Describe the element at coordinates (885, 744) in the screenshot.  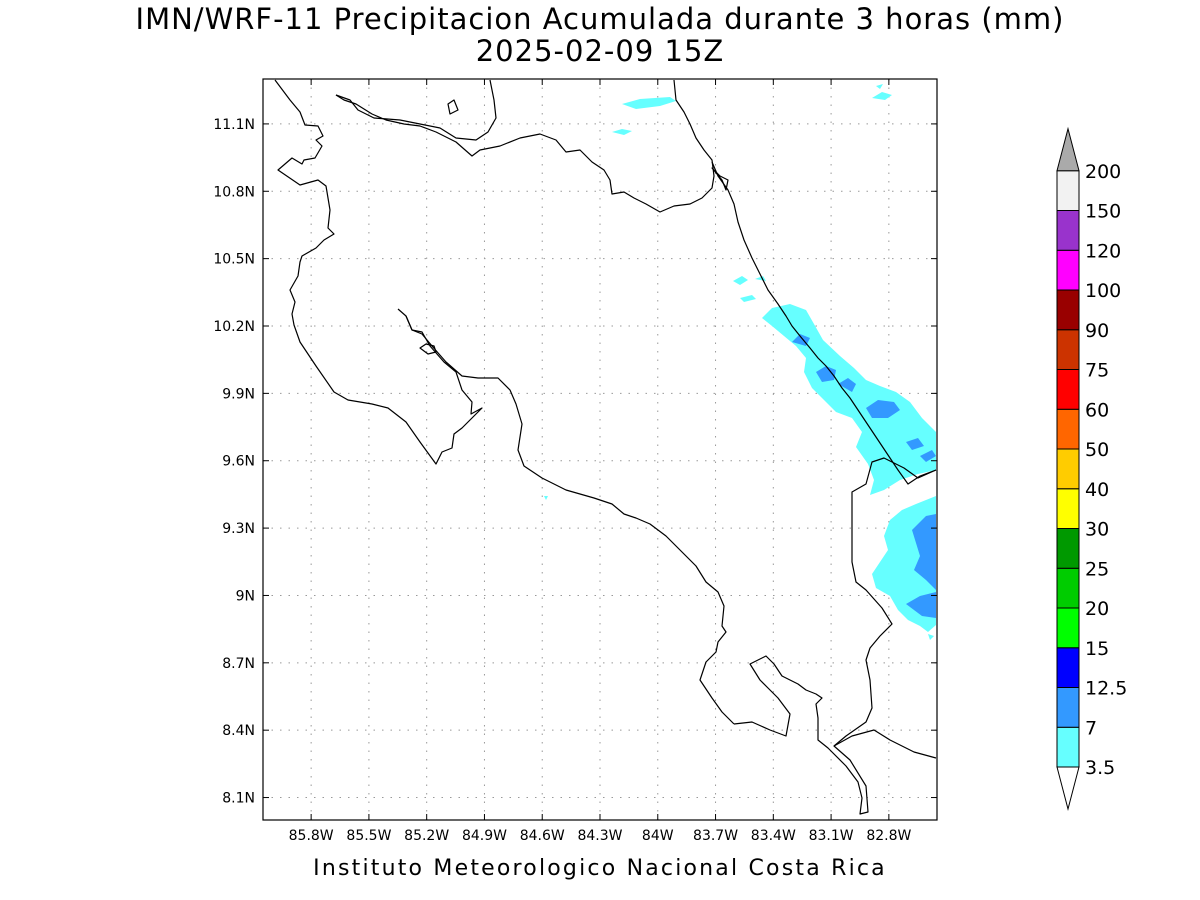
I see `coastline-panama-south` at that location.